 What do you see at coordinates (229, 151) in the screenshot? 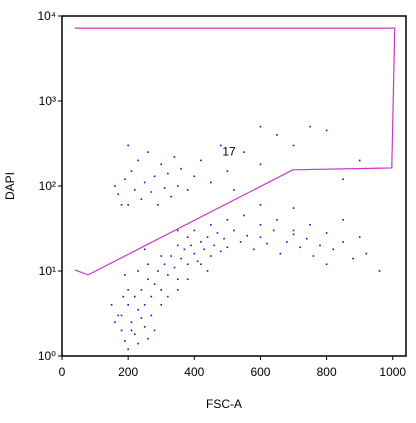
I see `gate-label: 17` at bounding box center [229, 151].